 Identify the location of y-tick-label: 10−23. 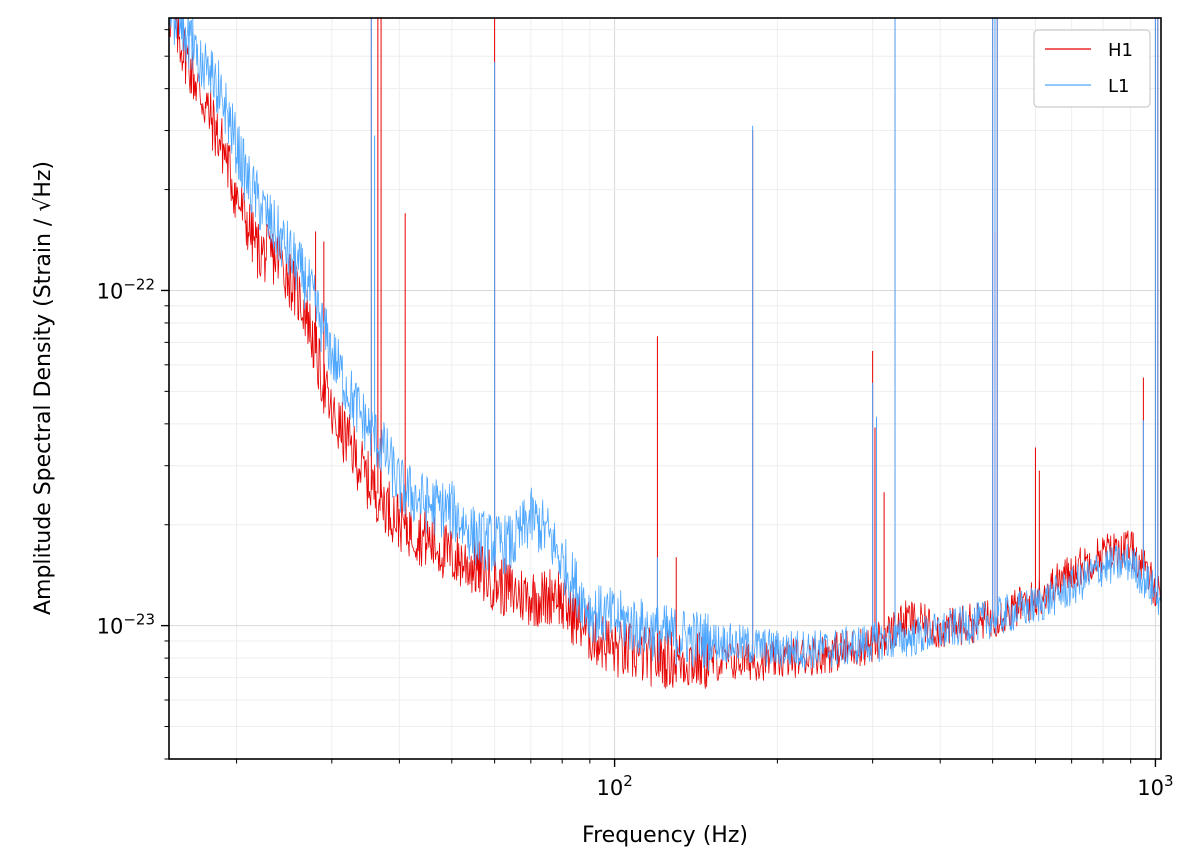
(126, 625).